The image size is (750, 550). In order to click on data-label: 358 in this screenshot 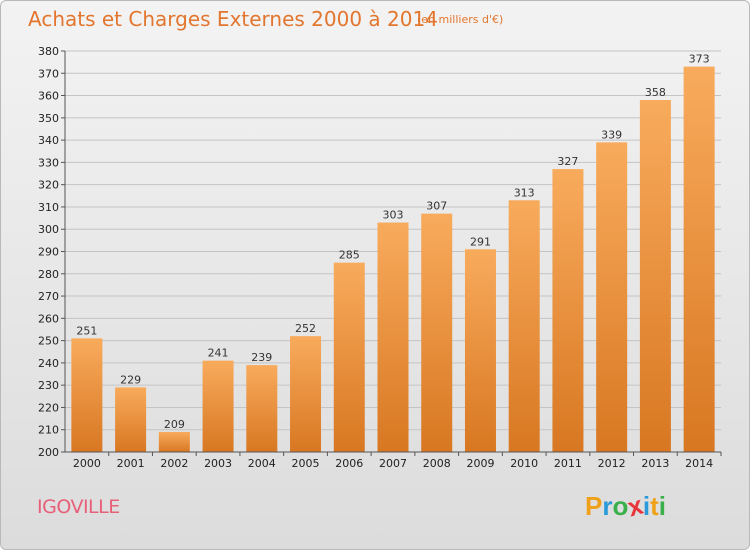, I will do `click(655, 92)`.